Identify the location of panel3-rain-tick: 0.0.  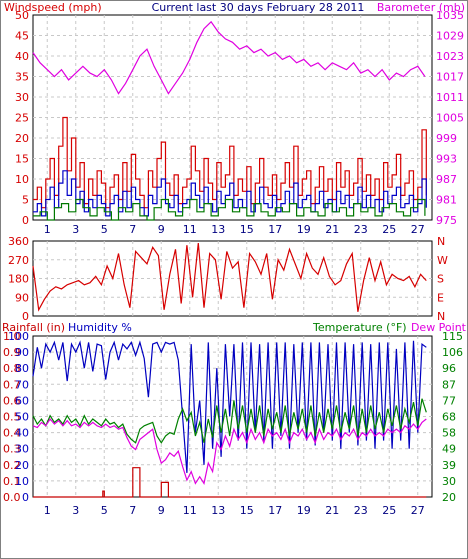
(12, 497).